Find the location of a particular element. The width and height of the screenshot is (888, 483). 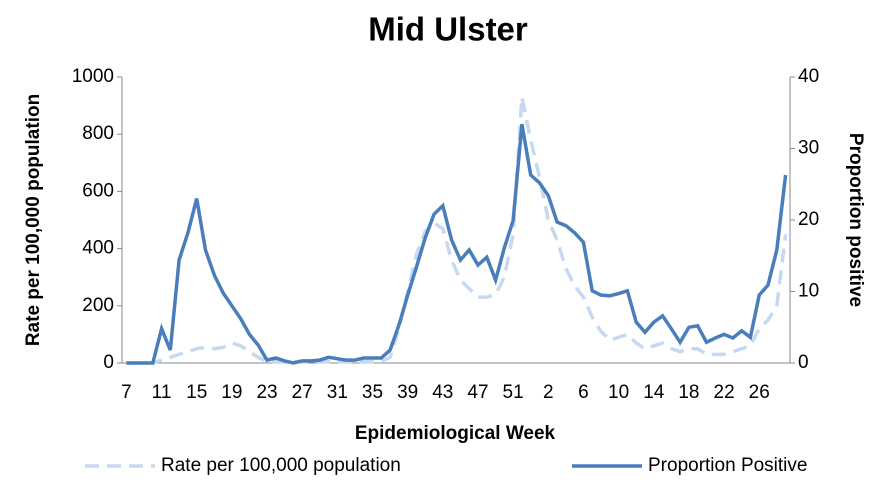

y-tick-label: 200 is located at coordinates (98, 305).